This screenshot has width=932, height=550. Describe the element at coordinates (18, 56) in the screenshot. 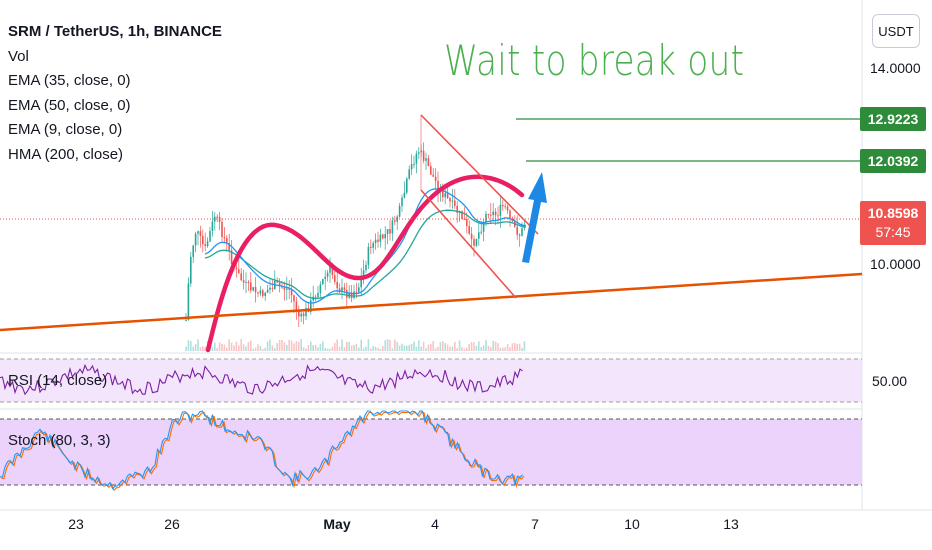

I see `legend-vol: Vol` at that location.